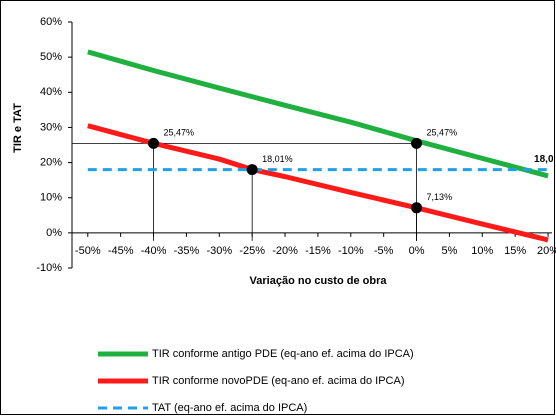  What do you see at coordinates (51, 162) in the screenshot?
I see `y-tick-label: 20%` at bounding box center [51, 162].